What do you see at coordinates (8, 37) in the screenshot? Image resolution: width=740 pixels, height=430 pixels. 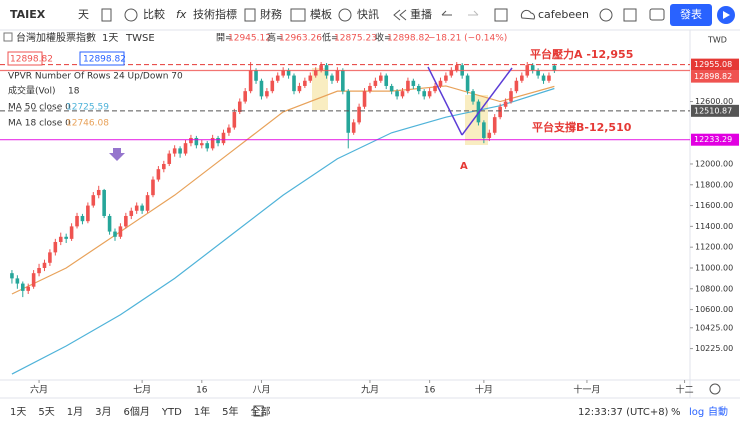 I see `collapse-icon` at bounding box center [8, 37].